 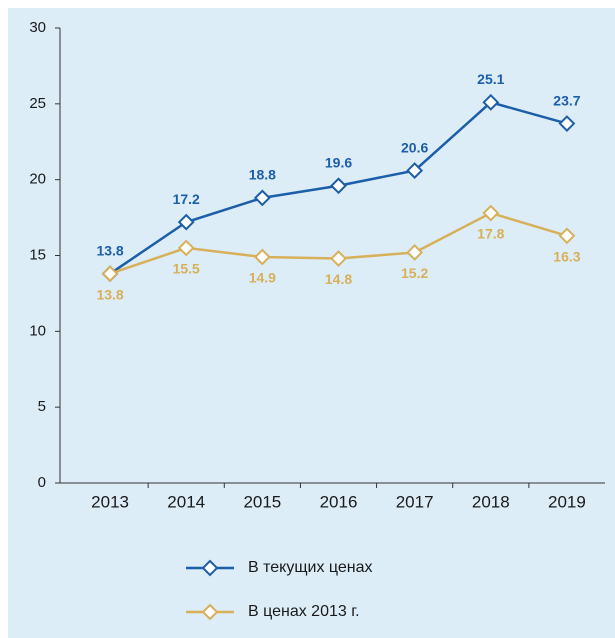 What do you see at coordinates (414, 273) in the screenshot?
I see `data-label: 15.2` at bounding box center [414, 273].